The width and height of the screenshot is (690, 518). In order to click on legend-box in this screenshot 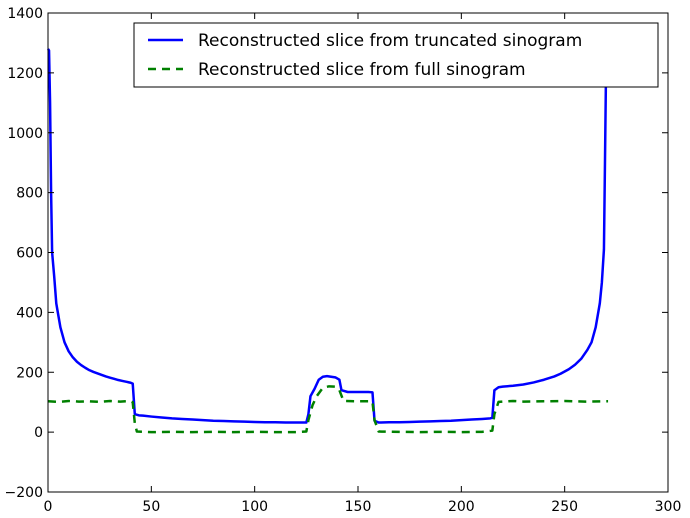, I will do `click(396, 55)`.